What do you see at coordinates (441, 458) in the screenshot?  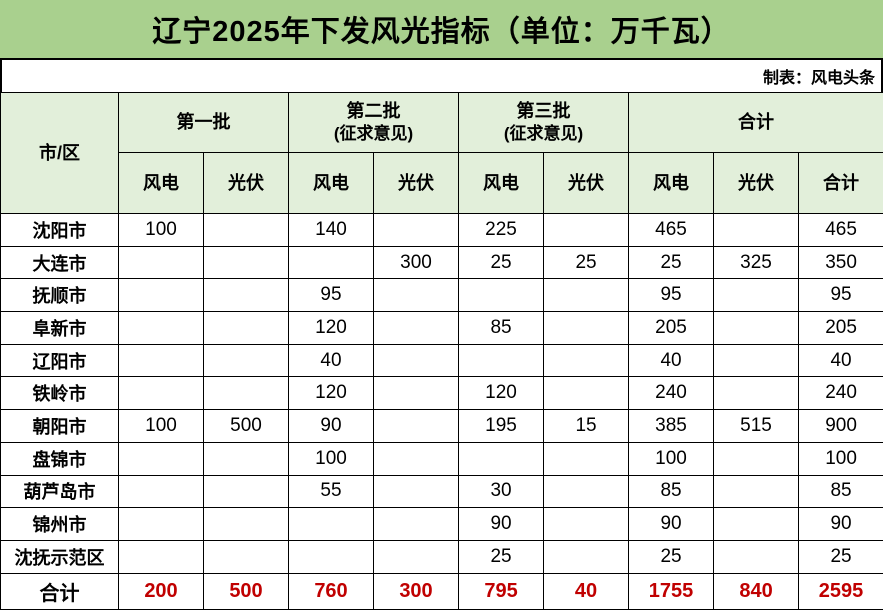 I see `table-row: 盘锦市 100 100 100` at bounding box center [441, 458].